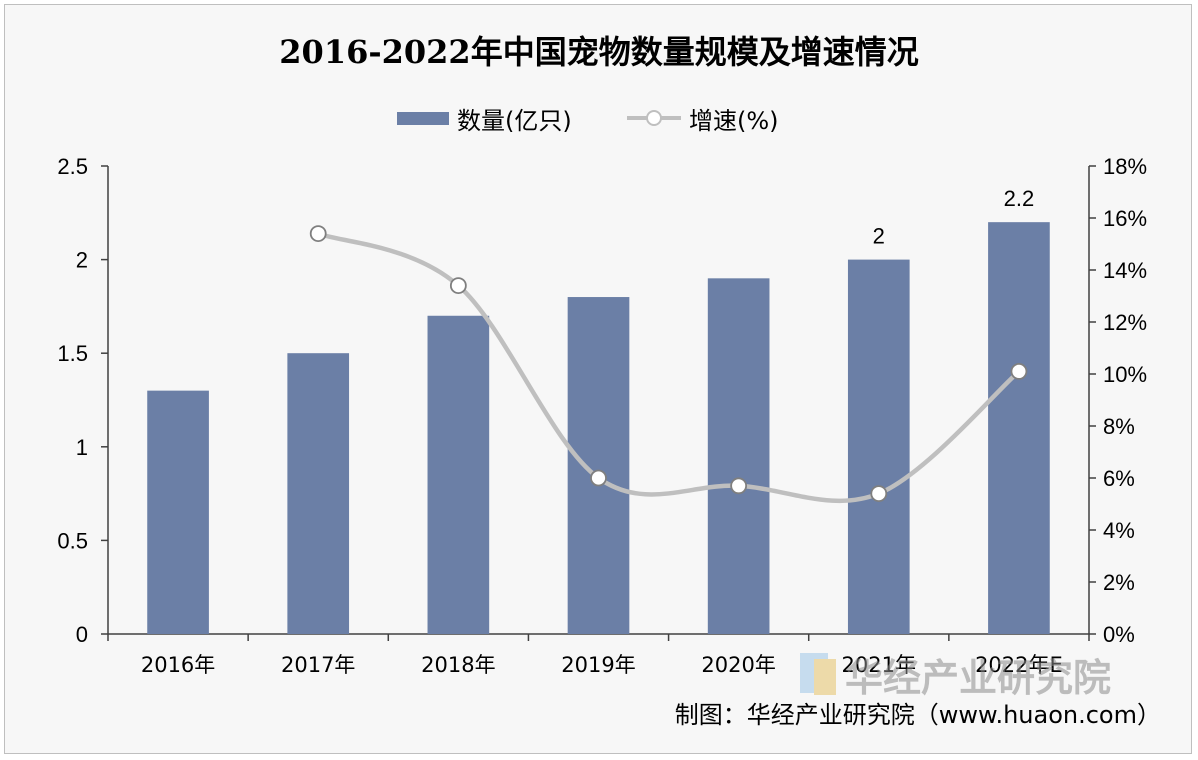 Image resolution: width=1198 pixels, height=760 pixels. What do you see at coordinates (588, 121) in the screenshot?
I see `legend: 数量(亿只) 增速(%)` at bounding box center [588, 121].